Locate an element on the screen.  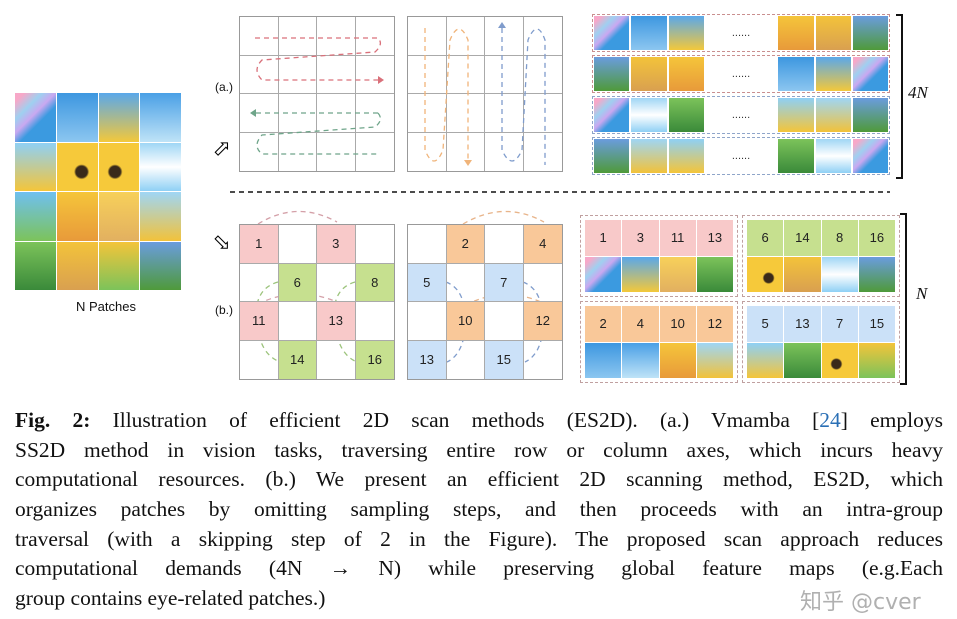
patch-group: 1 3 11 13 is located at coordinates (659, 256).